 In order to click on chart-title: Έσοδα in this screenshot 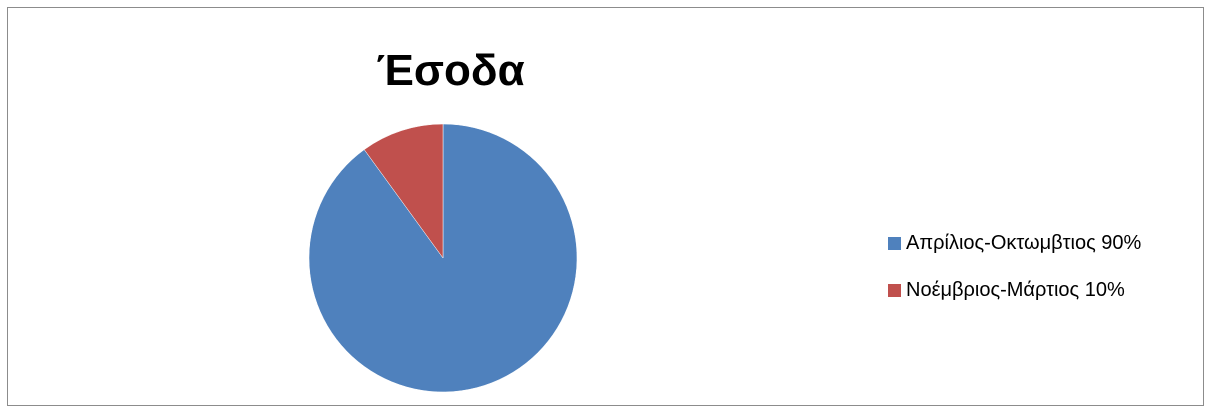, I will do `click(450, 70)`.